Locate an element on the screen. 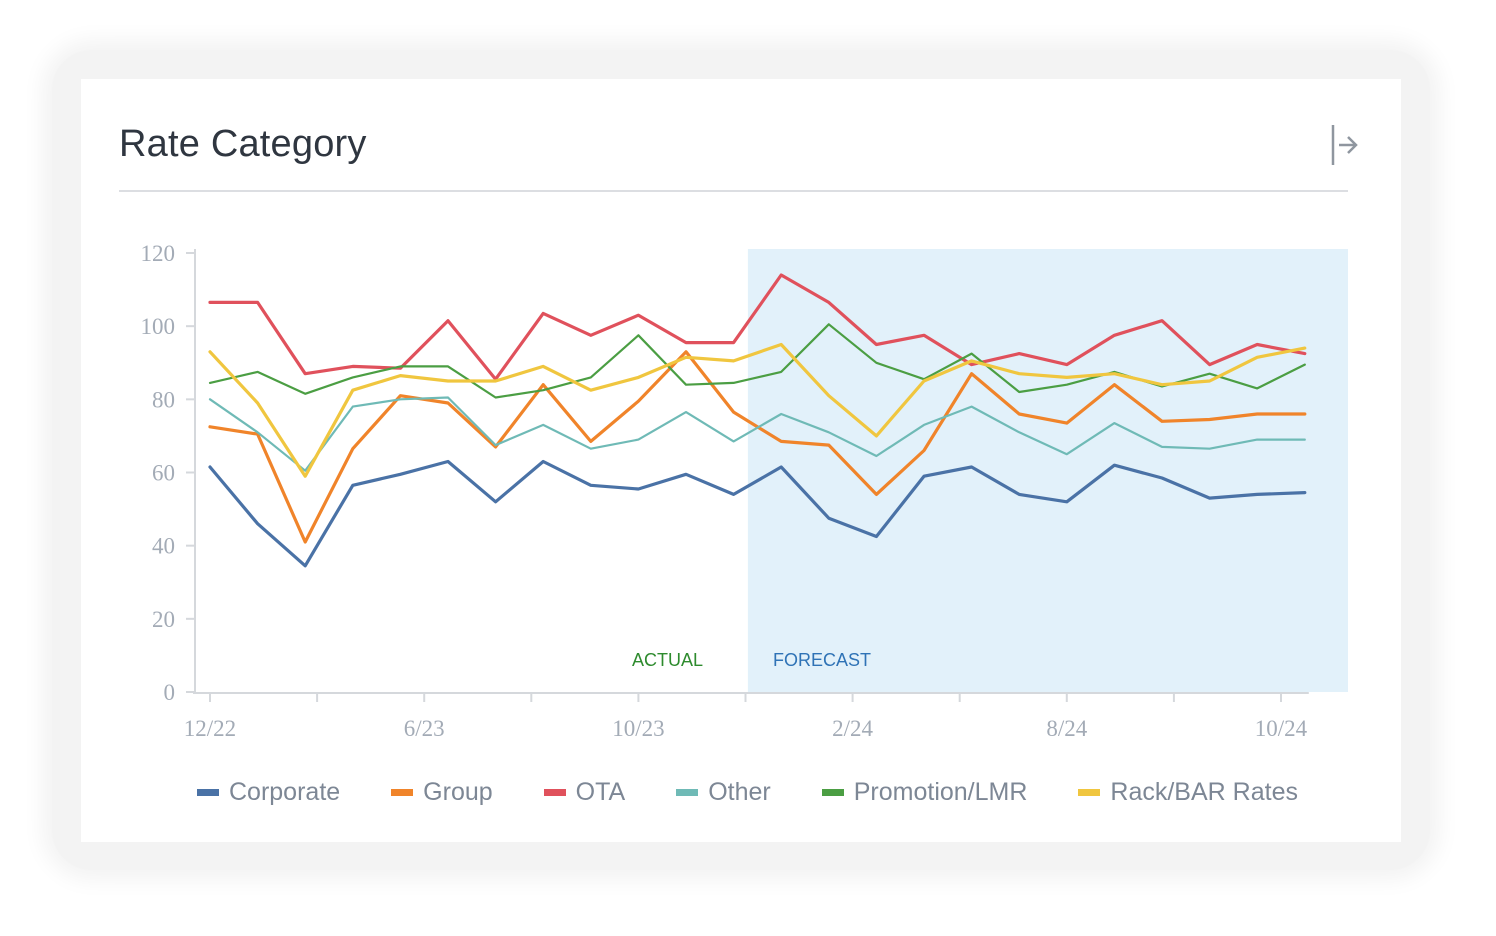 This screenshot has width=1496, height=936. expand-right-icon is located at coordinates (1344, 145).